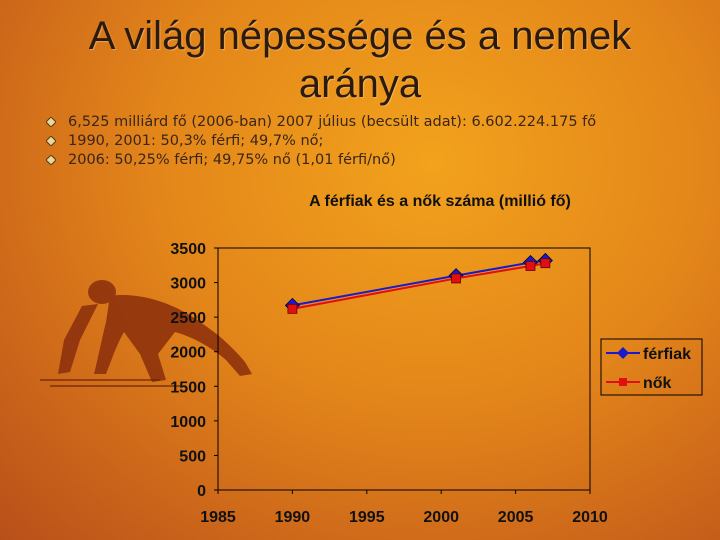  I want to click on x-tick-label: 2005, so click(516, 517).